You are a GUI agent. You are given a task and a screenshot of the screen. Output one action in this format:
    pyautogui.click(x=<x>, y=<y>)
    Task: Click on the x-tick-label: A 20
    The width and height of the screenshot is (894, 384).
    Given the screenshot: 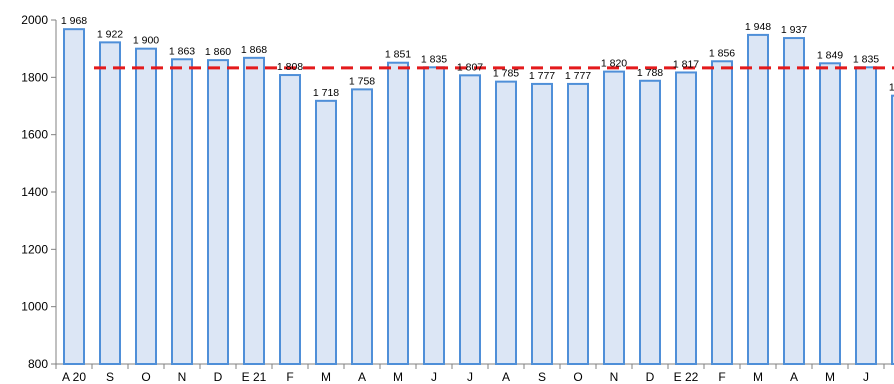 What is the action you would take?
    pyautogui.click(x=74, y=377)
    